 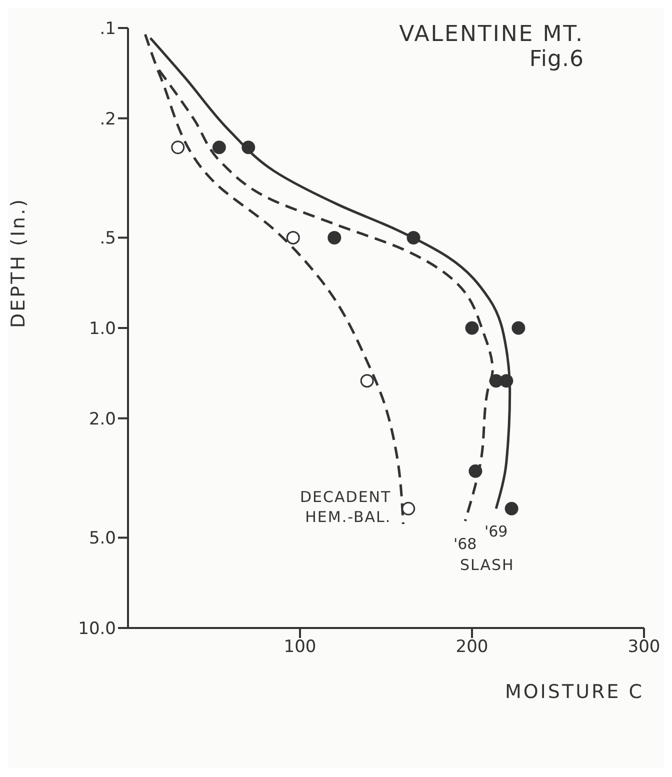 I want to click on series-label: DECADENT HEM.-BAL., so click(x=346, y=507).